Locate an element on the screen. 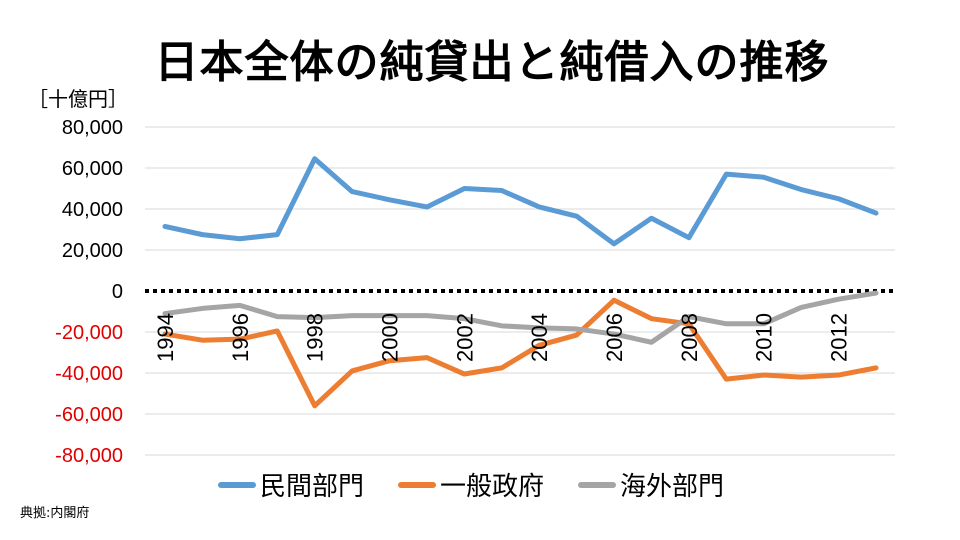 The image size is (960, 540). legend-item-private-sector: 民間部門 is located at coordinates (291, 484).